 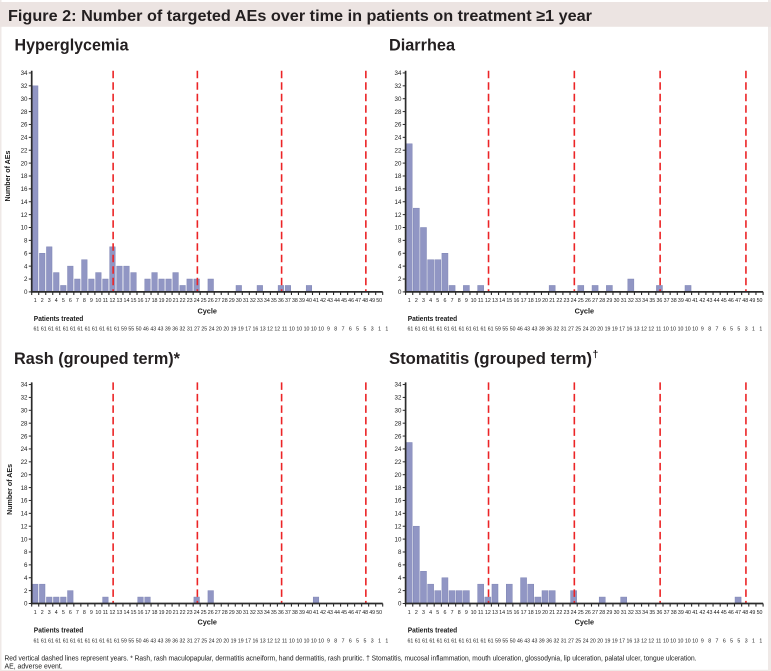 I want to click on svg-text: 37, so click(x=288, y=301).